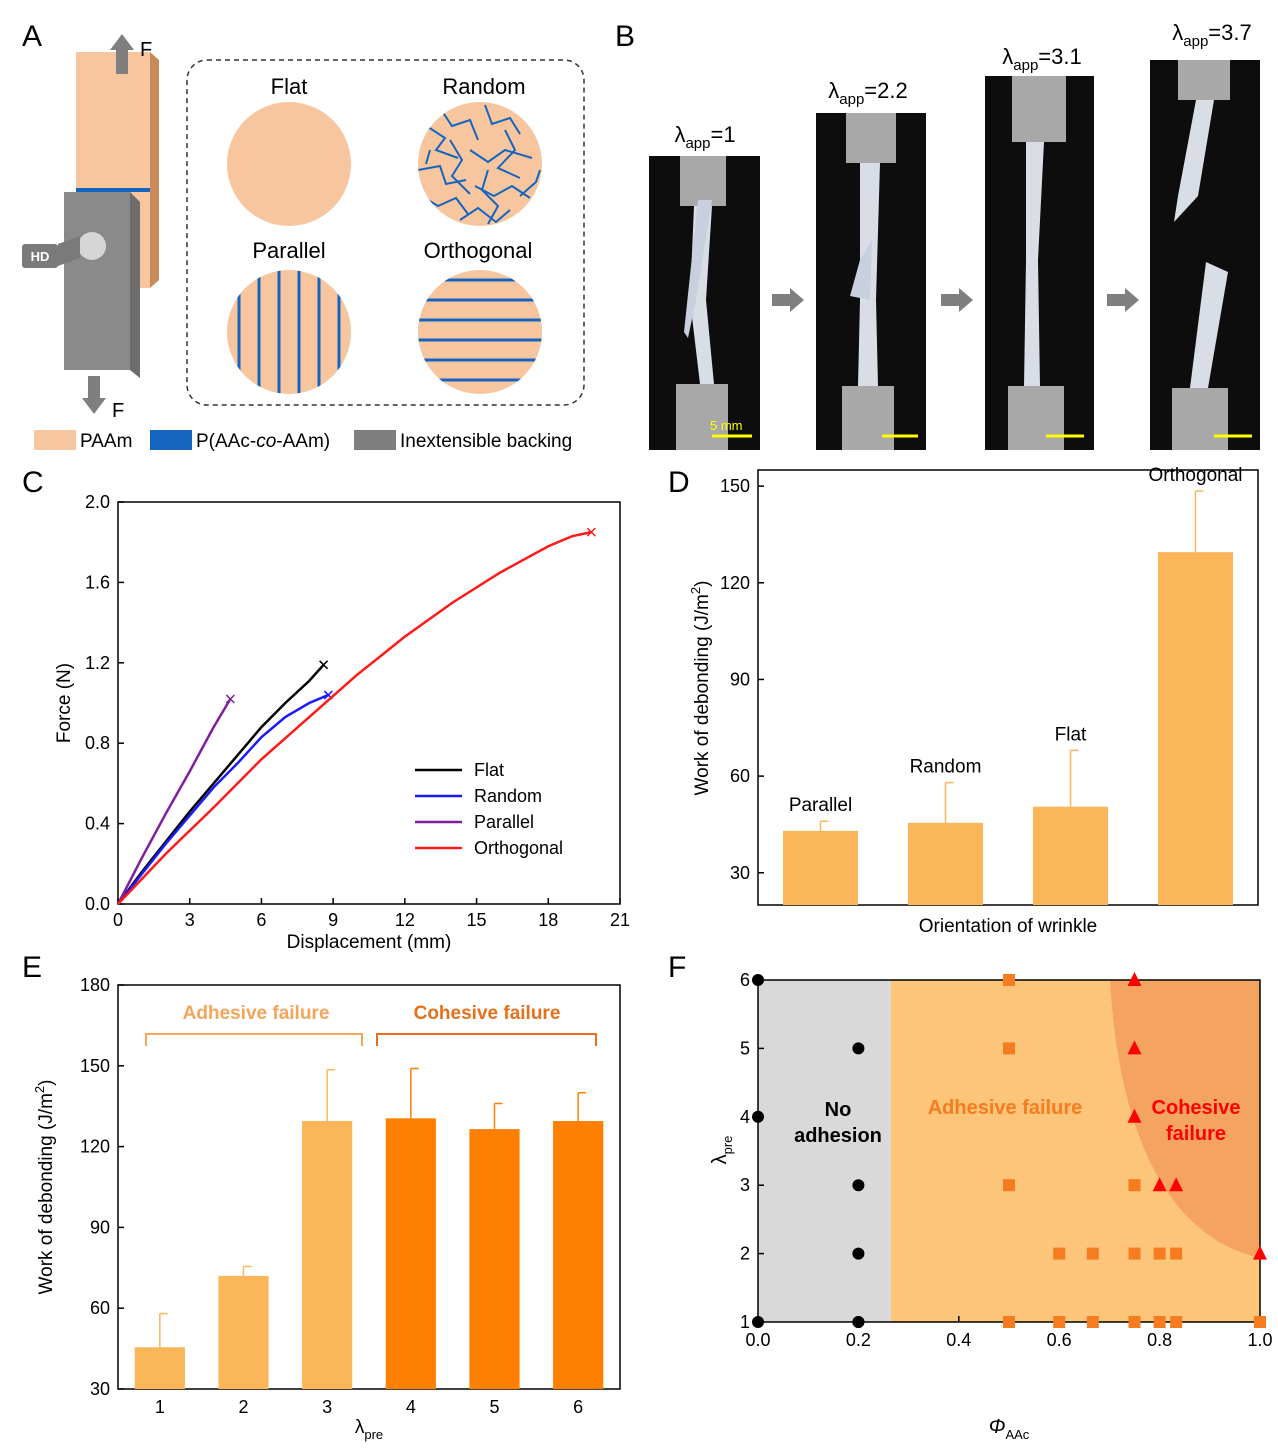 The height and width of the screenshot is (1453, 1278). I want to click on pattern-orthogonal-disc, so click(480, 332).